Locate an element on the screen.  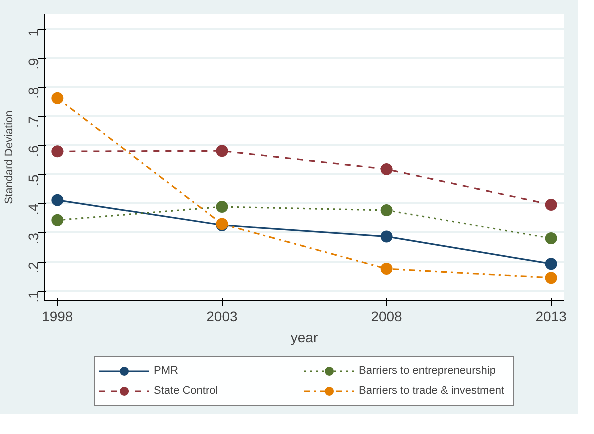
y-tick-label: .8 is located at coordinates (34, 93).